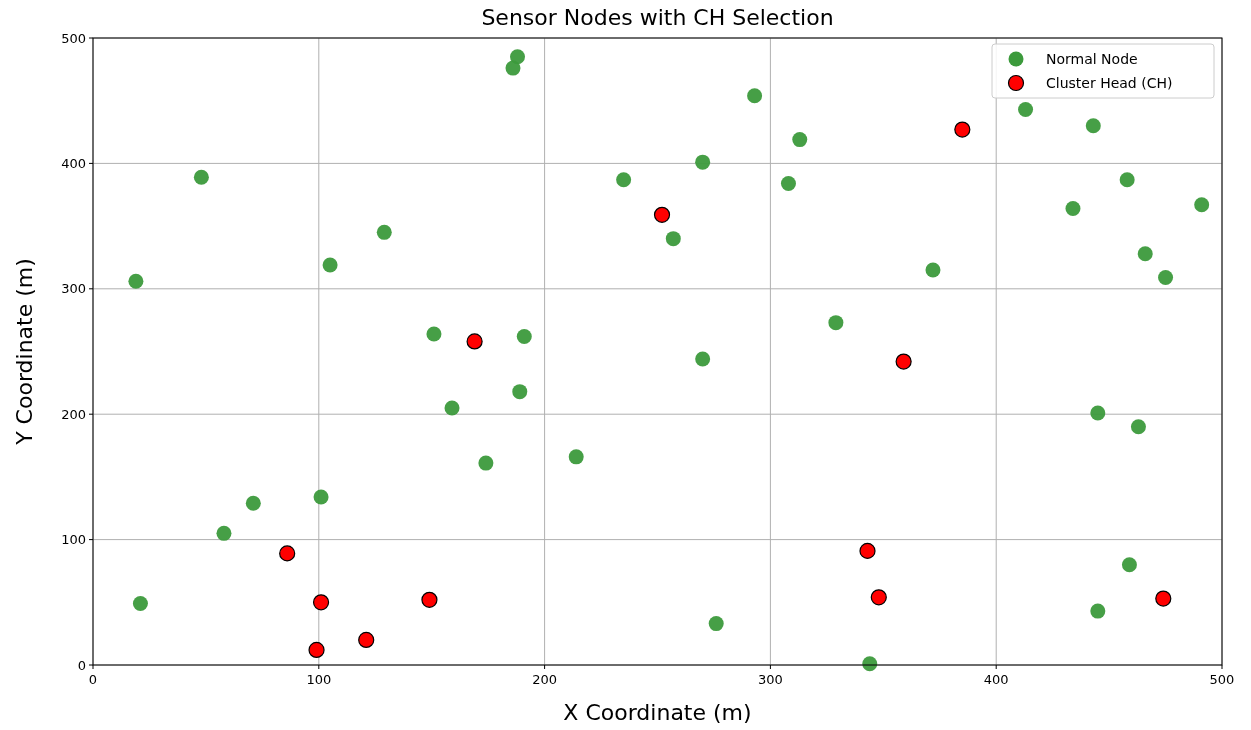  I want to click on y-tick-label: 0, so click(81, 665).